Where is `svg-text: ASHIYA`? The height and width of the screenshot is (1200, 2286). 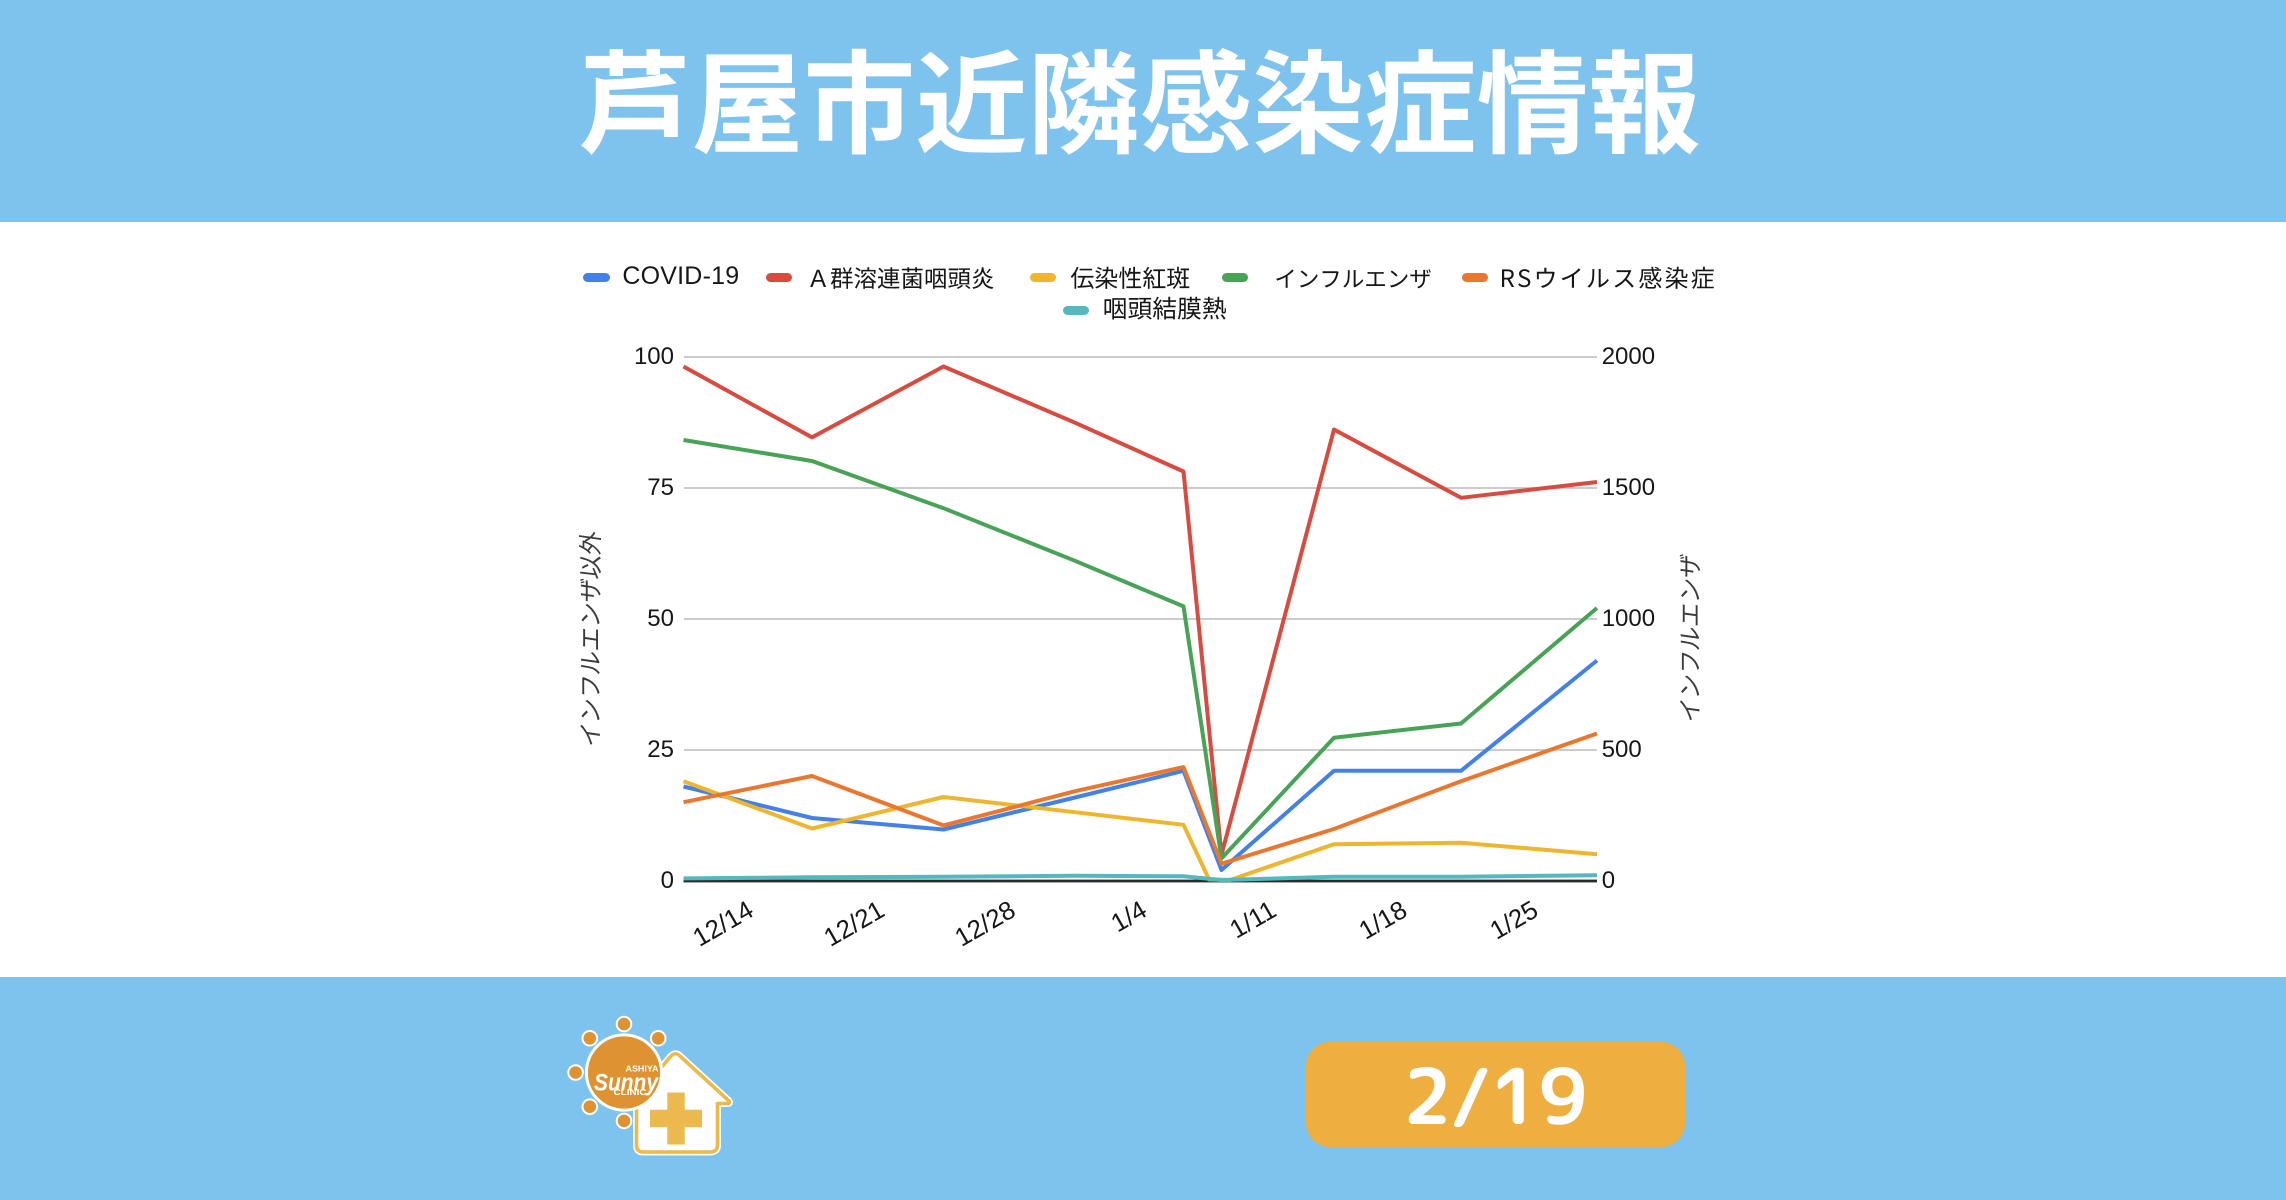
svg-text: ASHIYA is located at coordinates (642, 1069).